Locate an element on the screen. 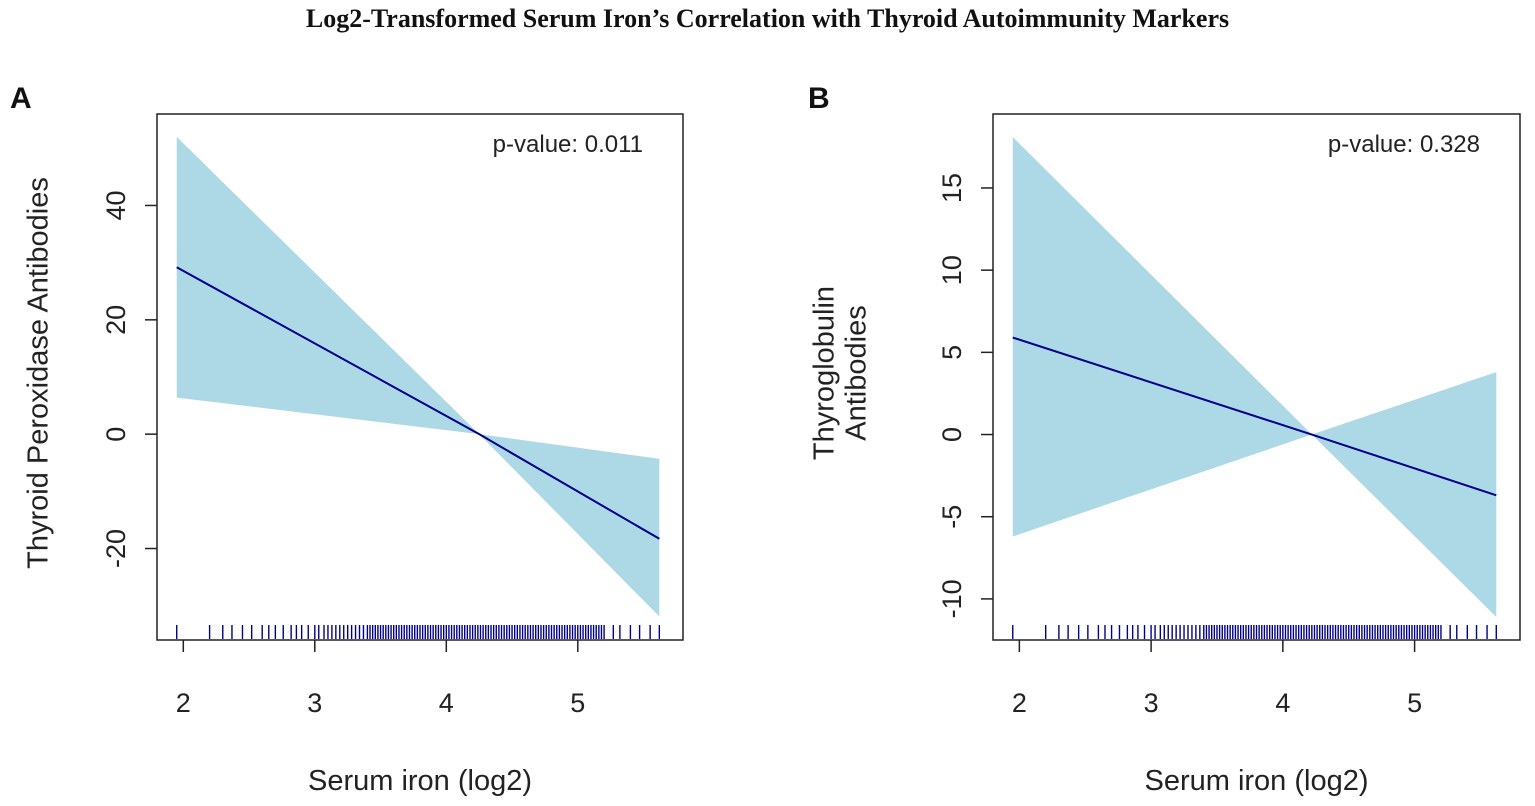 The width and height of the screenshot is (1535, 806). panel-b-y-axis-label: Thyroglobulin is located at coordinates (825, 373).